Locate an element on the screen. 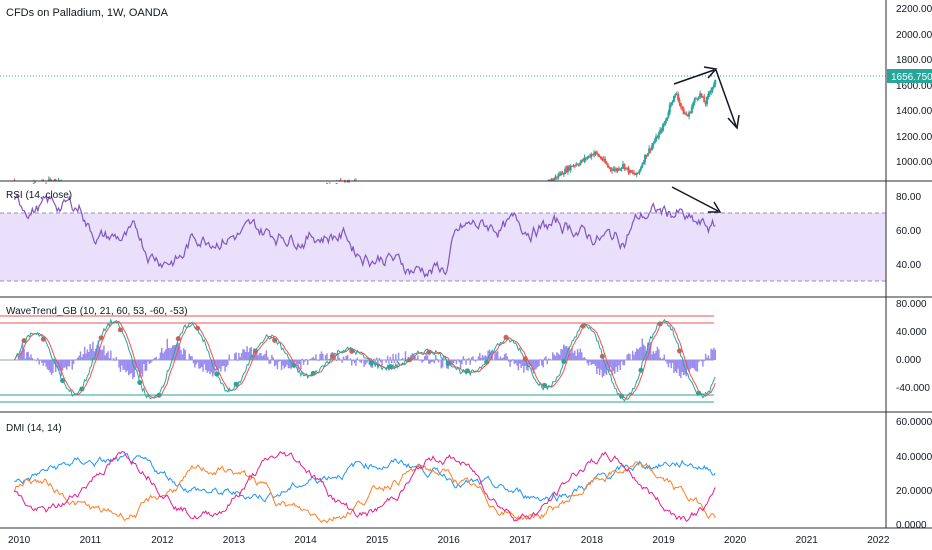  price-tick: 1200.000 is located at coordinates (914, 137).